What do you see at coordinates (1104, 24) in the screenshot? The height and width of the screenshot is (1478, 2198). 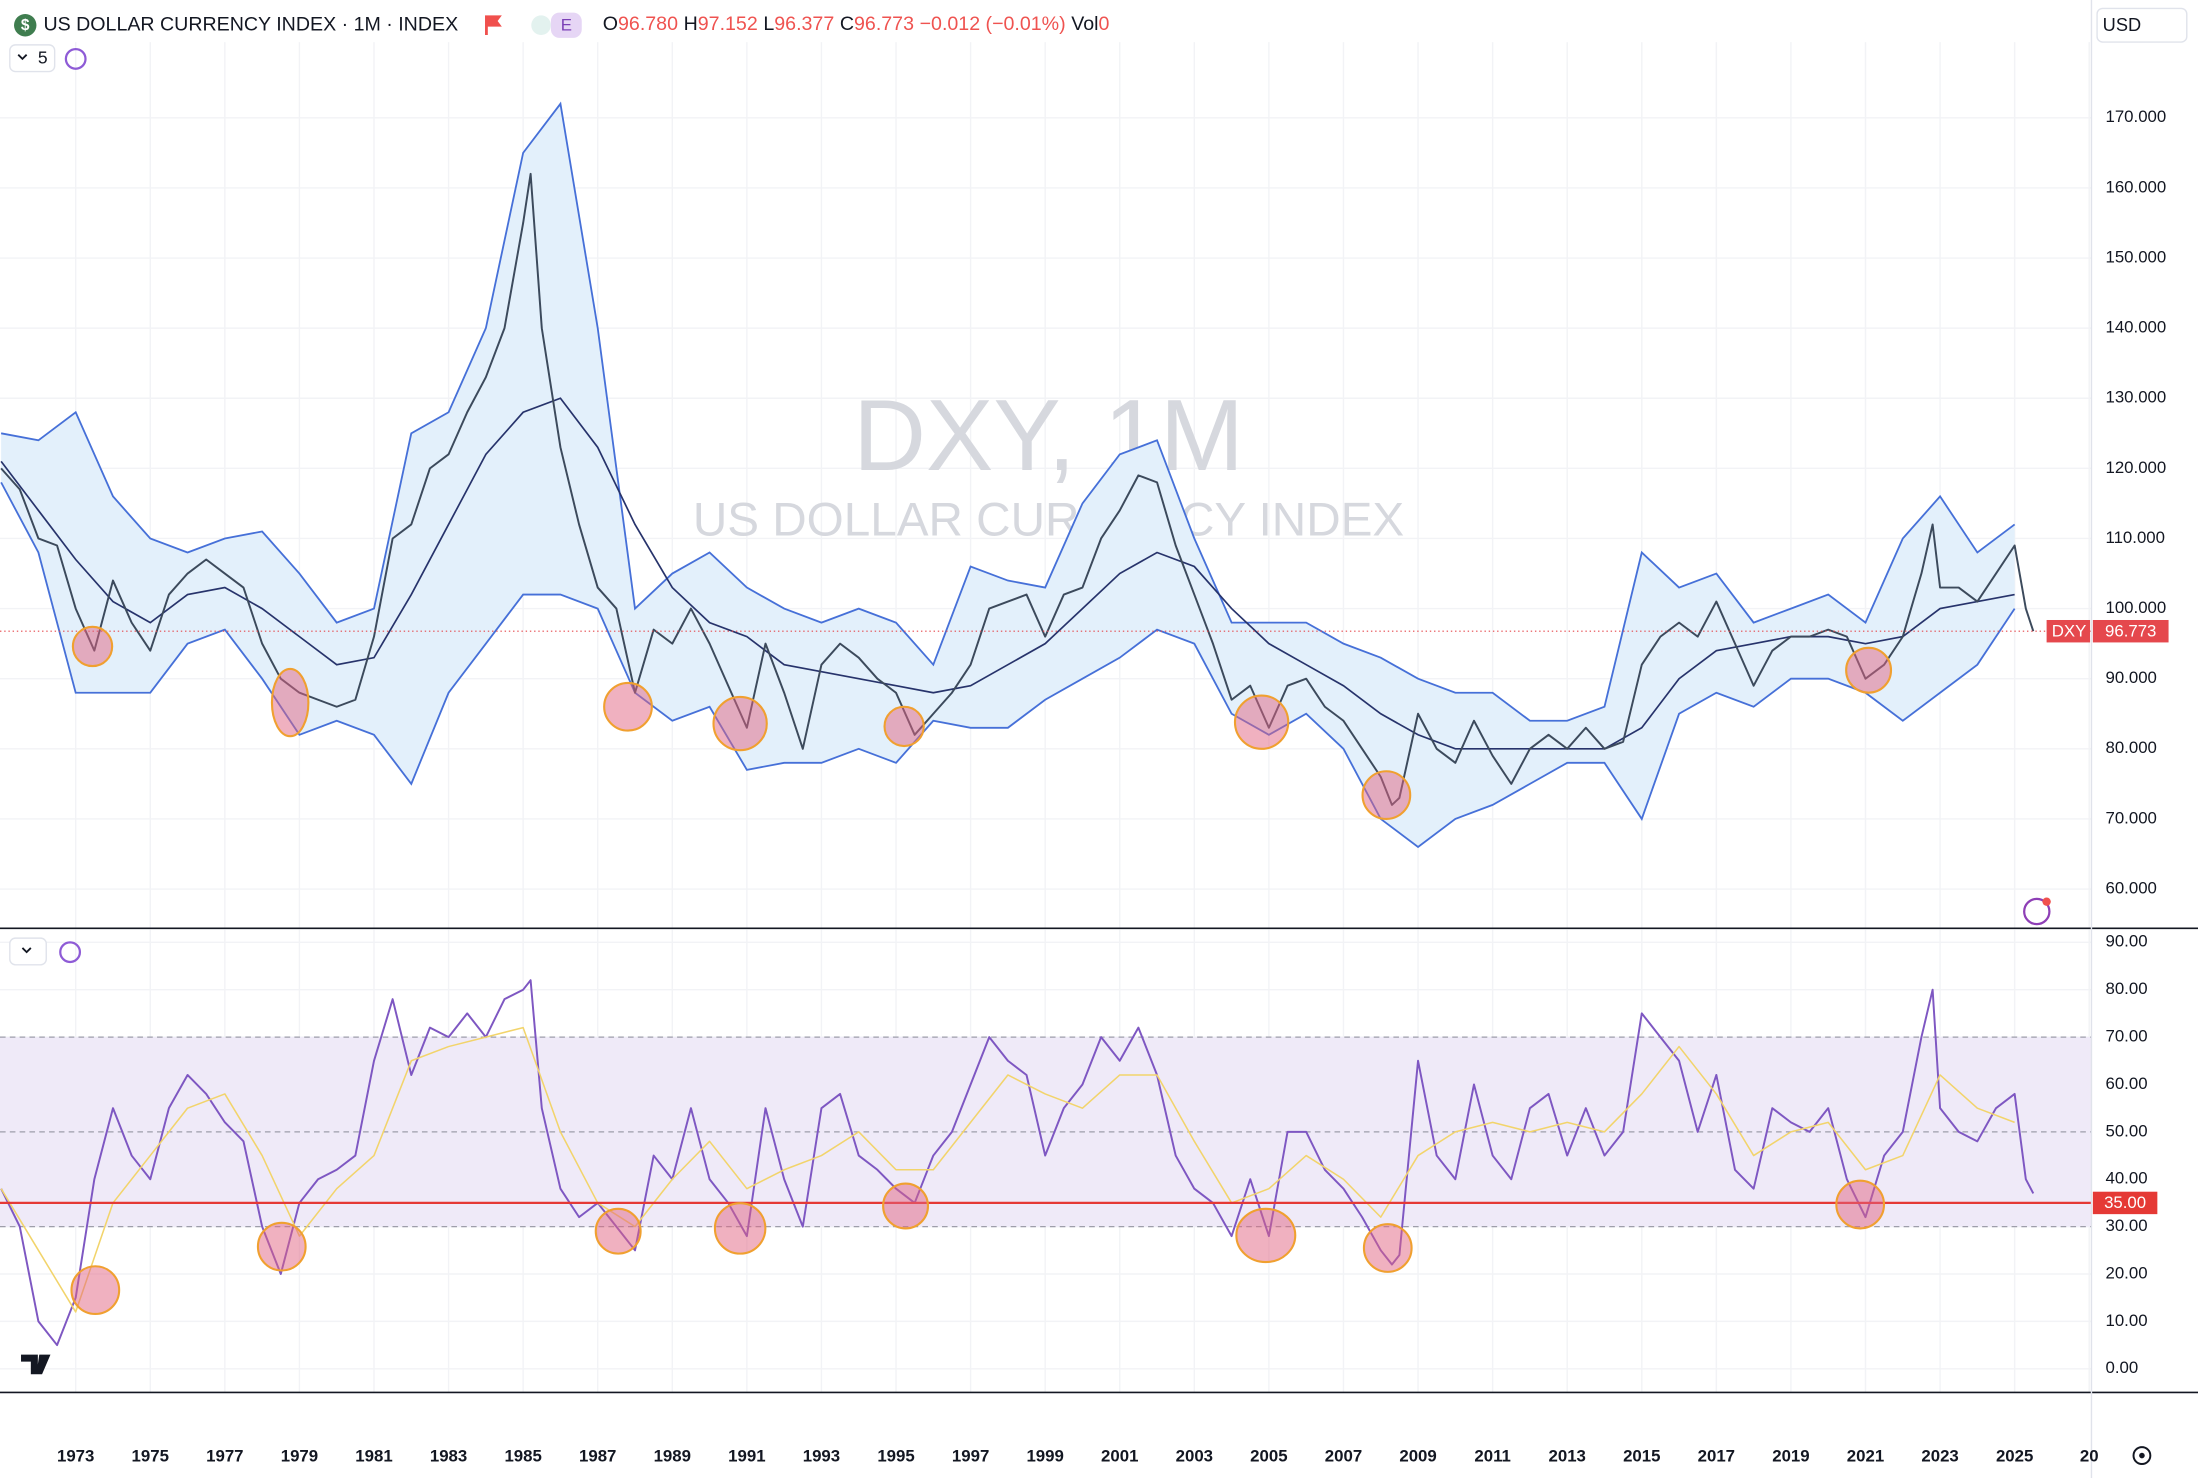 I see `volume-value: 0` at bounding box center [1104, 24].